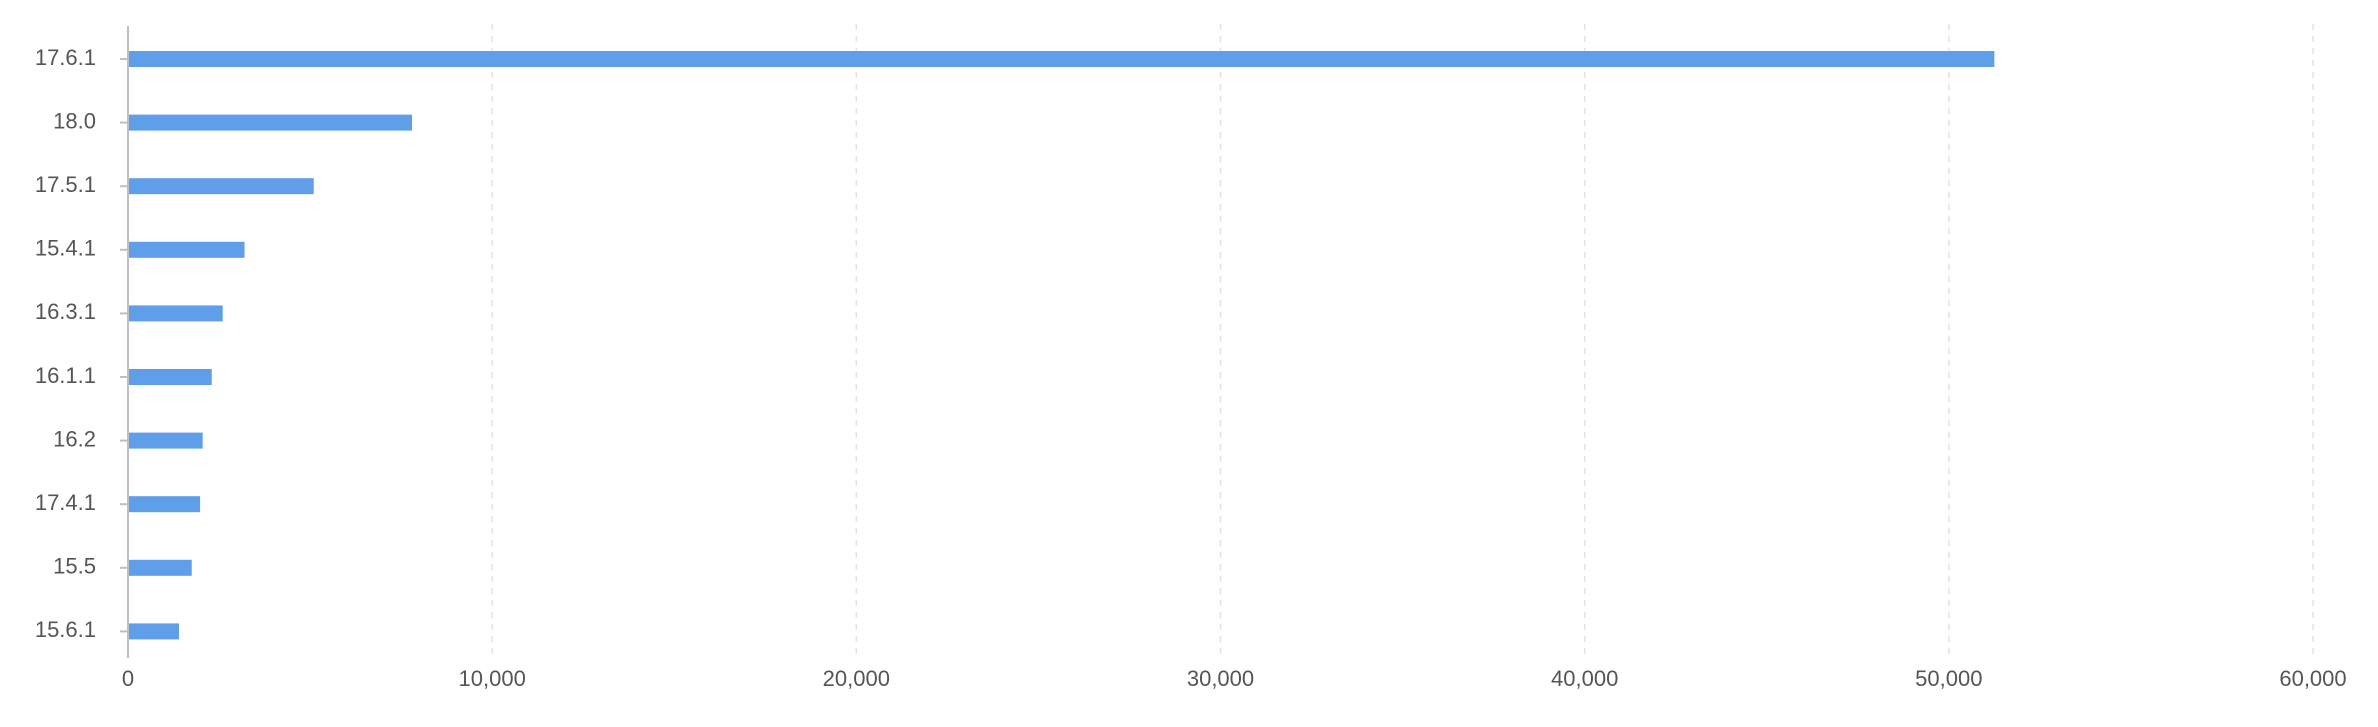  I want to click on axes, so click(124, 342).